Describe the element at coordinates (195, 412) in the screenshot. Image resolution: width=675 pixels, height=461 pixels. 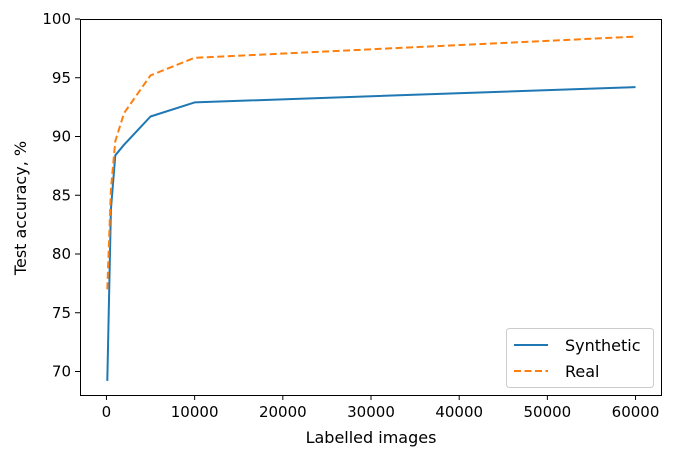
I see `x-tick-label: 10000` at that location.